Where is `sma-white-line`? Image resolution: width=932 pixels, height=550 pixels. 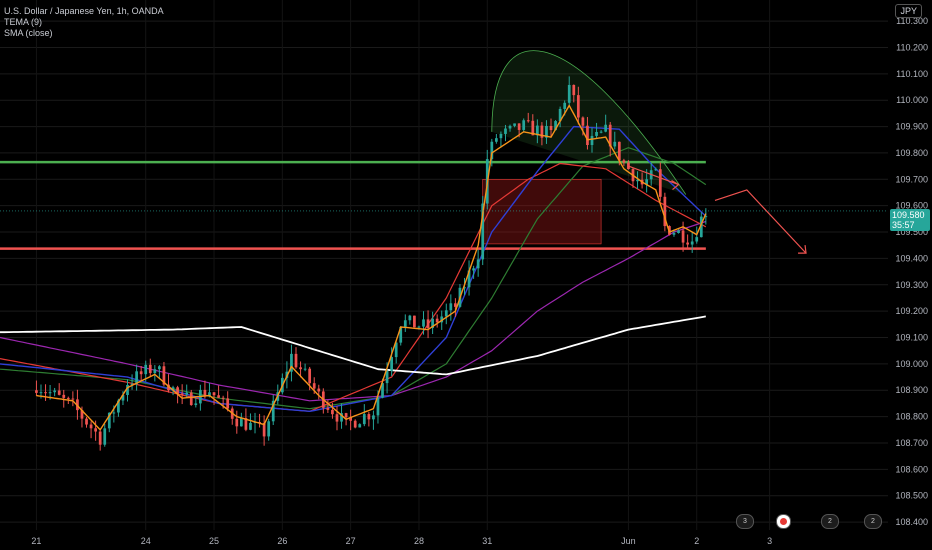
sma-white-line is located at coordinates (353, 345).